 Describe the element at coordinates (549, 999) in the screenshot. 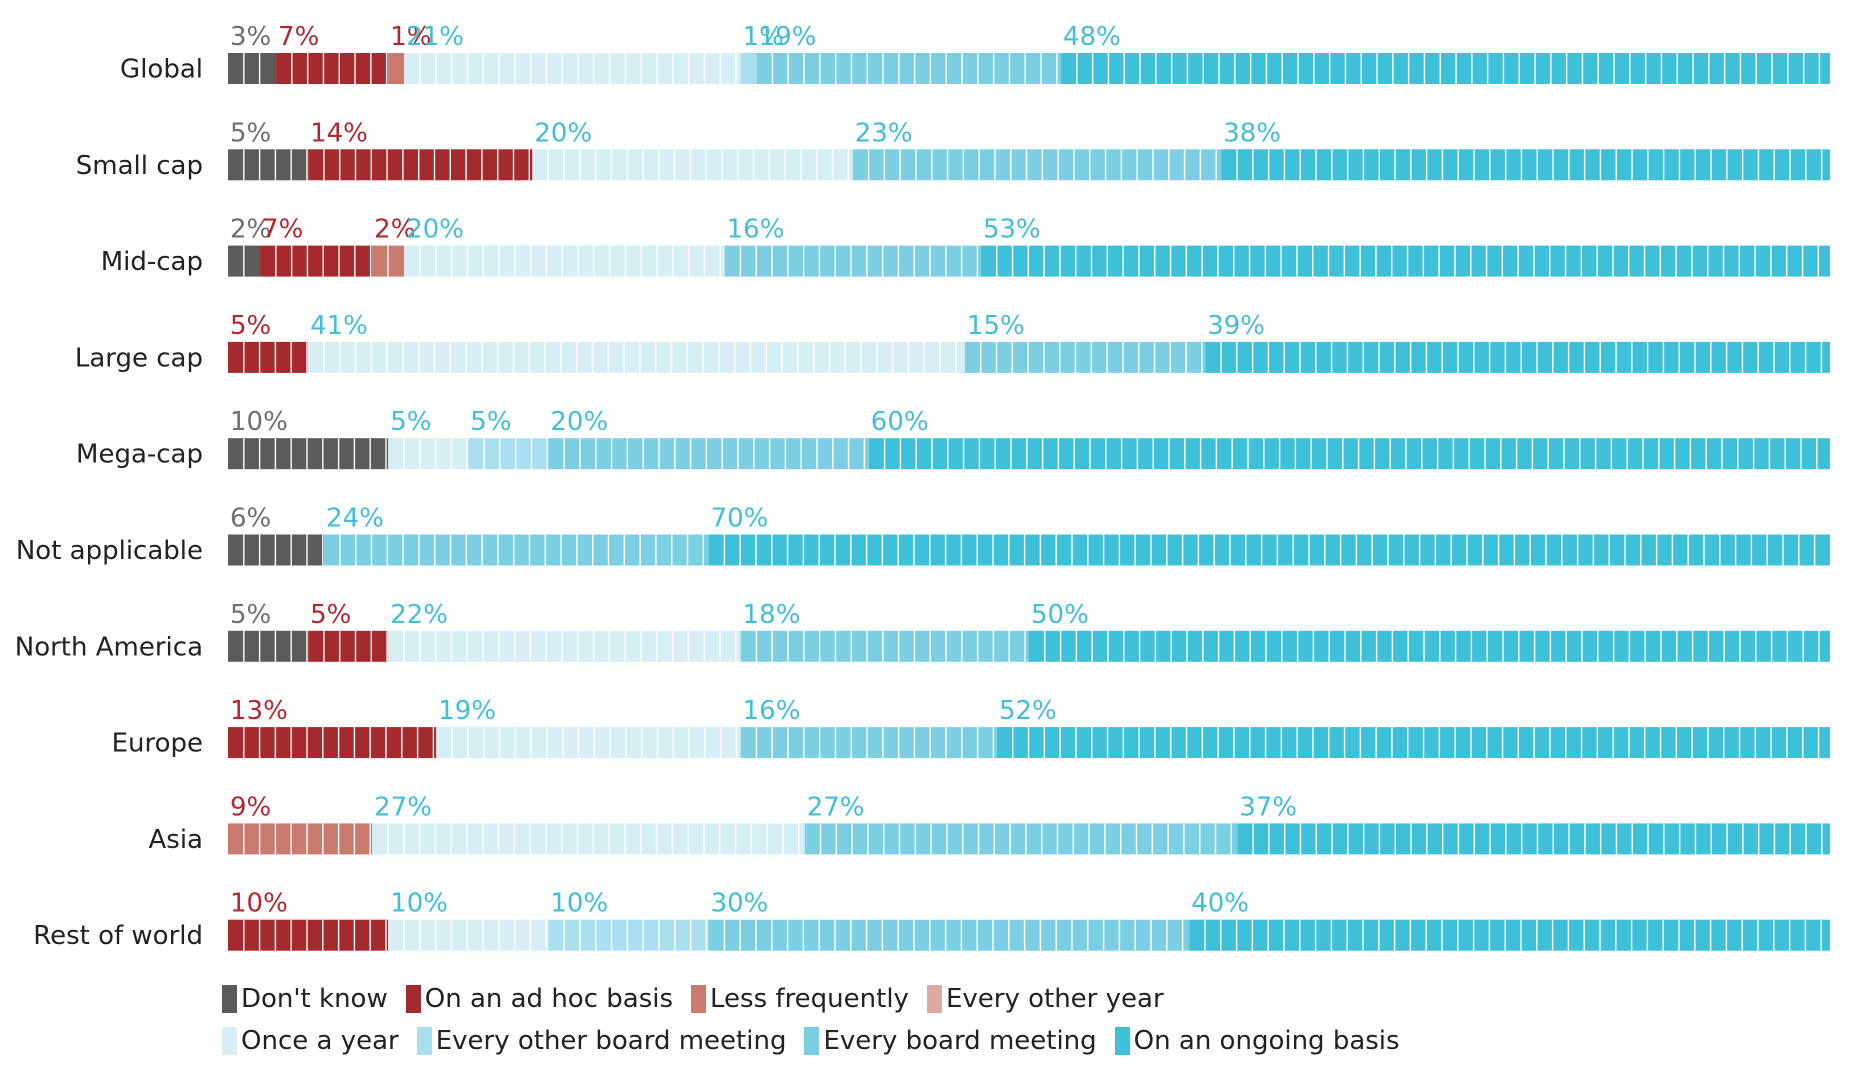

I see `legend-label: On an ad hoc basis` at that location.